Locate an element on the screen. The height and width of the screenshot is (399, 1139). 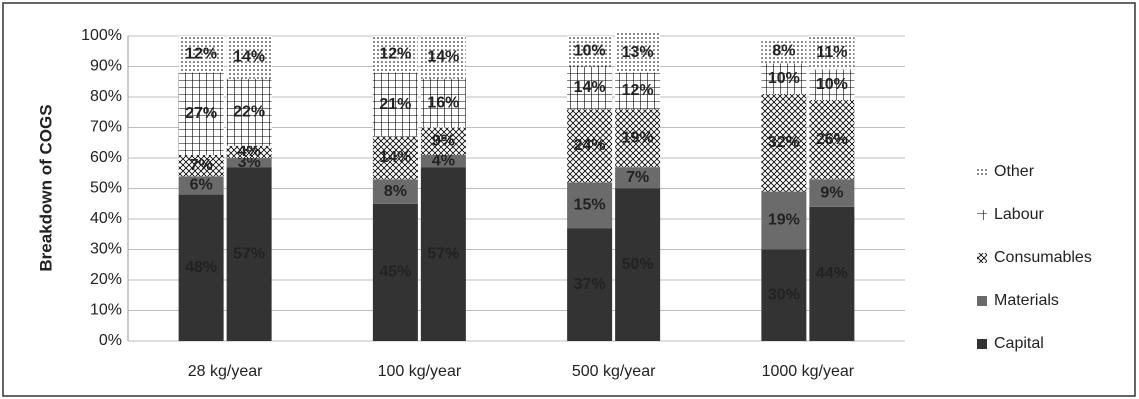
legend-label: Capital is located at coordinates (1019, 343).